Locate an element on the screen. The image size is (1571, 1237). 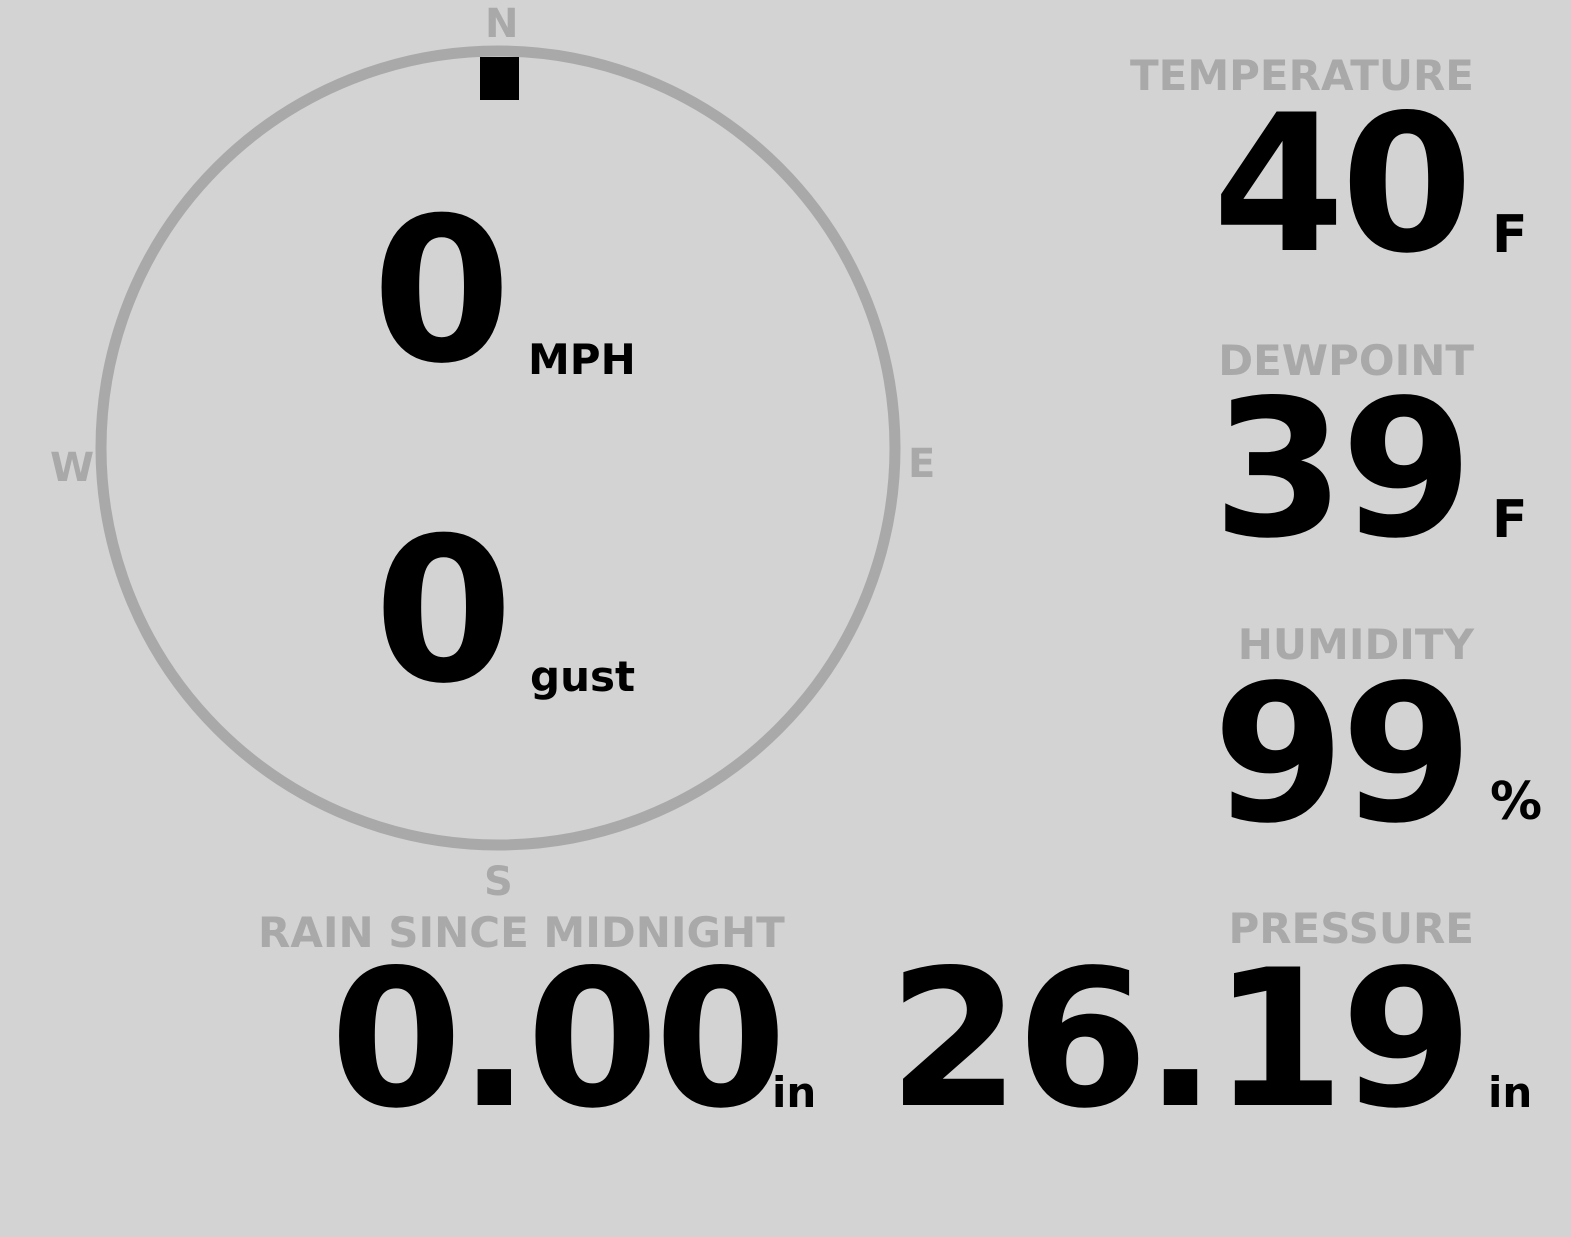
pressure-value: 26.19 is located at coordinates (1180, 1039).